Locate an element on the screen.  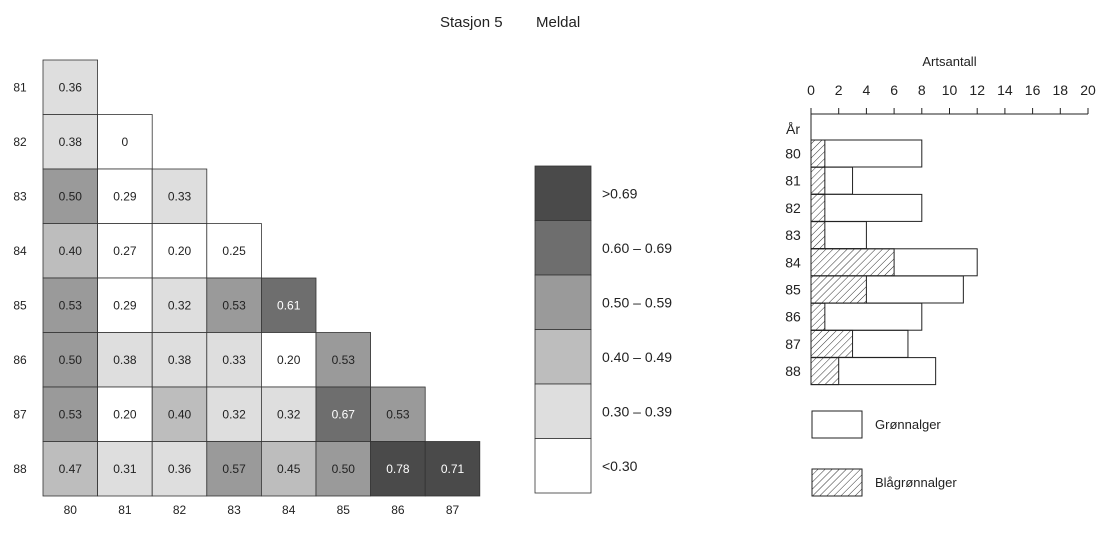
y-axis-label: År is located at coordinates (793, 129).